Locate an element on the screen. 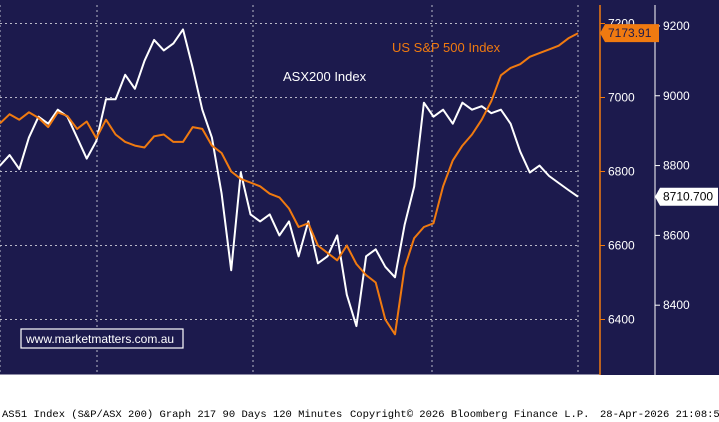 The height and width of the screenshot is (422, 719). asx-last-value-text: 8710.700 is located at coordinates (688, 197).